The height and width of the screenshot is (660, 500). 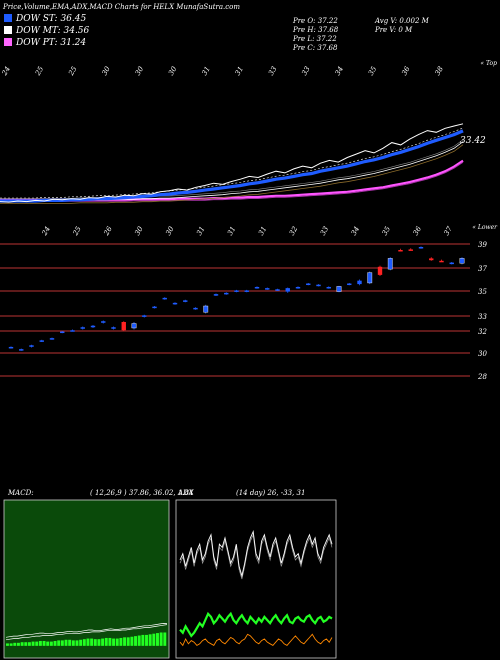 I want to click on x-tick-label: 25, so click(x=73, y=71).